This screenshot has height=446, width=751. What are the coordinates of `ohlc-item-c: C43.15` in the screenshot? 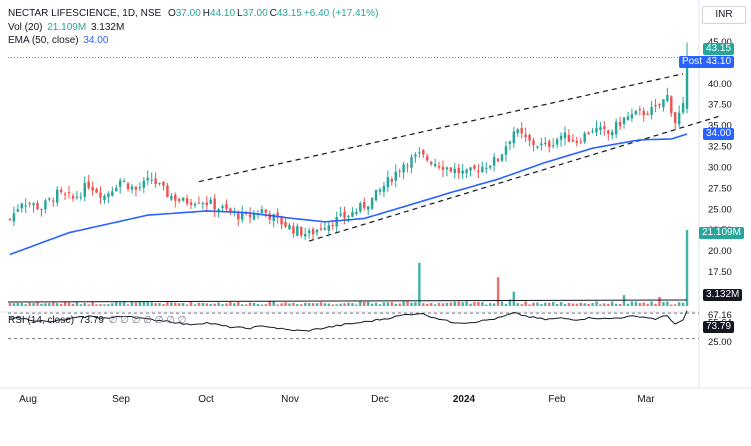 It's located at (285, 13).